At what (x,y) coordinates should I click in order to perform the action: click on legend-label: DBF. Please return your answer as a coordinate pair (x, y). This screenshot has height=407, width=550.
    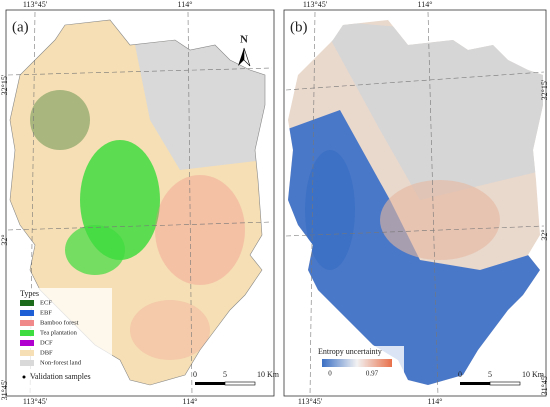
    Looking at the image, I should click on (46, 352).